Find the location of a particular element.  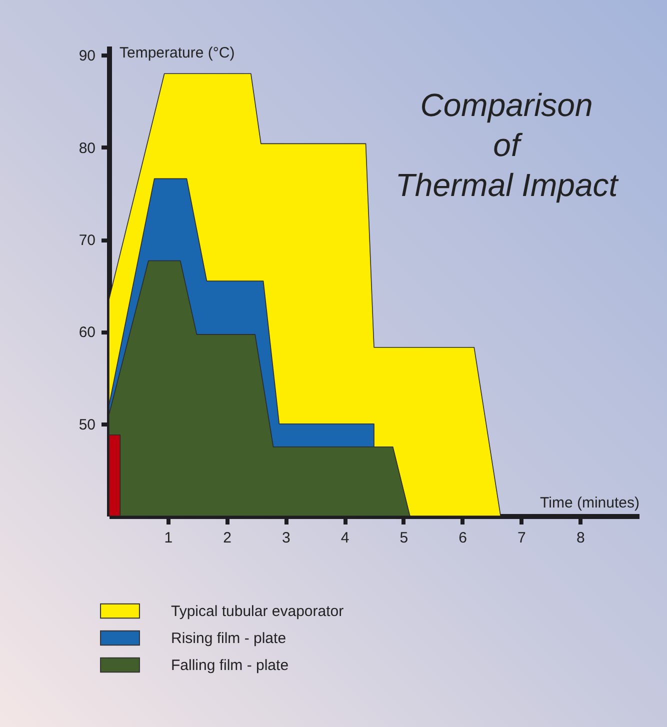

y-tick-label: 50 is located at coordinates (87, 425).